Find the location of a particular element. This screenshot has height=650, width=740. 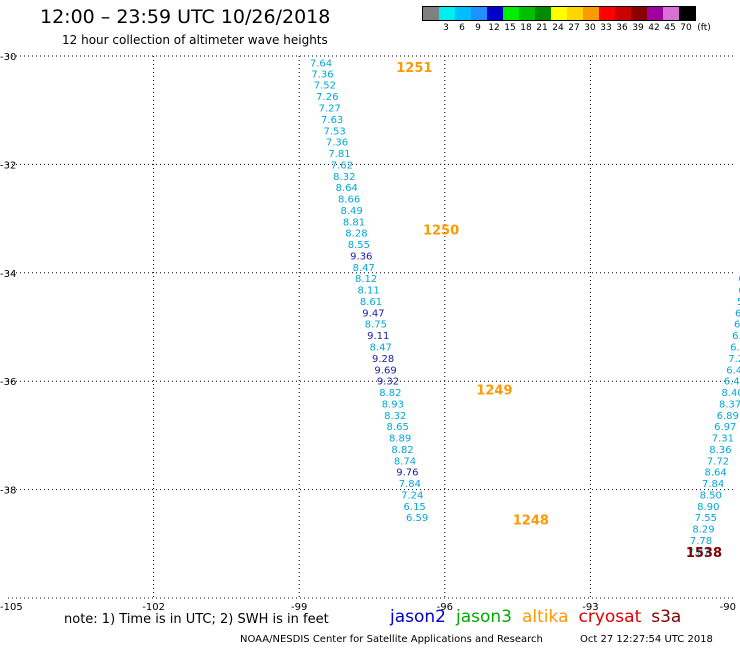

pass-time-label: 1251 is located at coordinates (414, 68).